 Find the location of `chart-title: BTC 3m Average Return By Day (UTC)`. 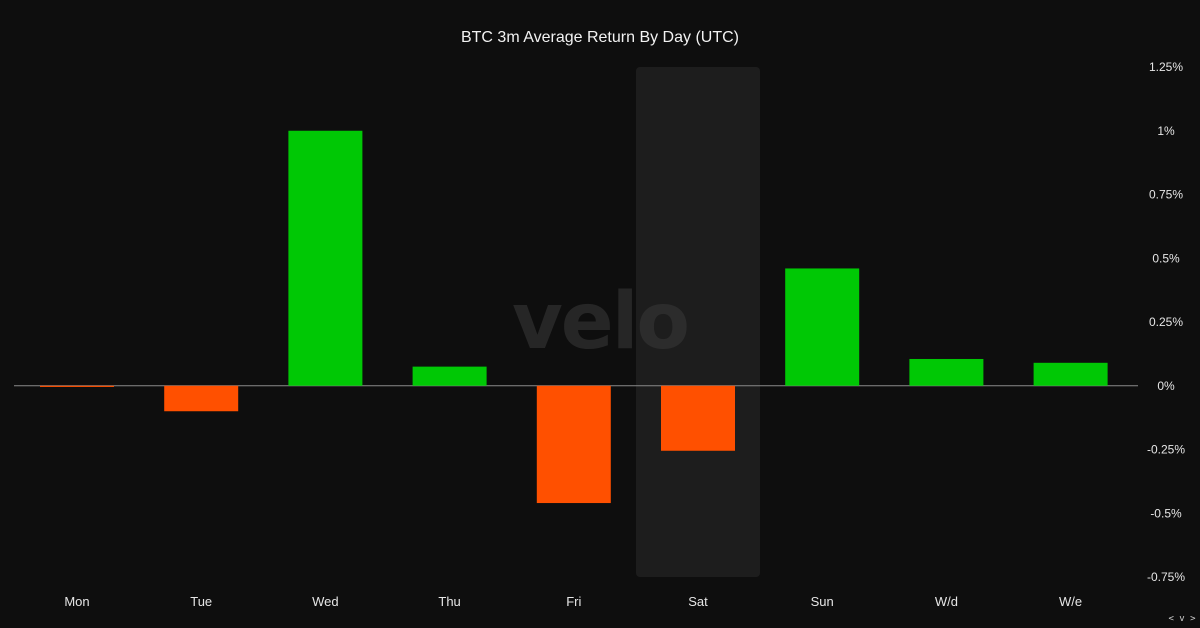

chart-title: BTC 3m Average Return By Day (UTC) is located at coordinates (600, 37).